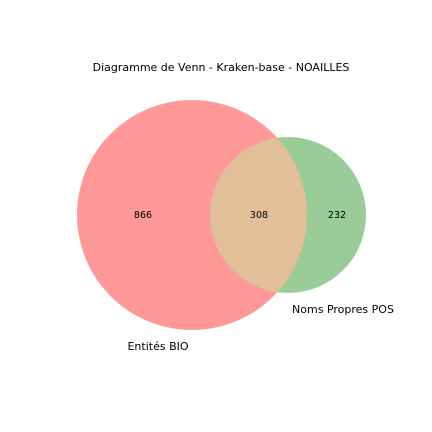 The image size is (432, 432). Describe the element at coordinates (343, 309) in the screenshot. I see `set-right-label: Noms Propres POS` at that location.